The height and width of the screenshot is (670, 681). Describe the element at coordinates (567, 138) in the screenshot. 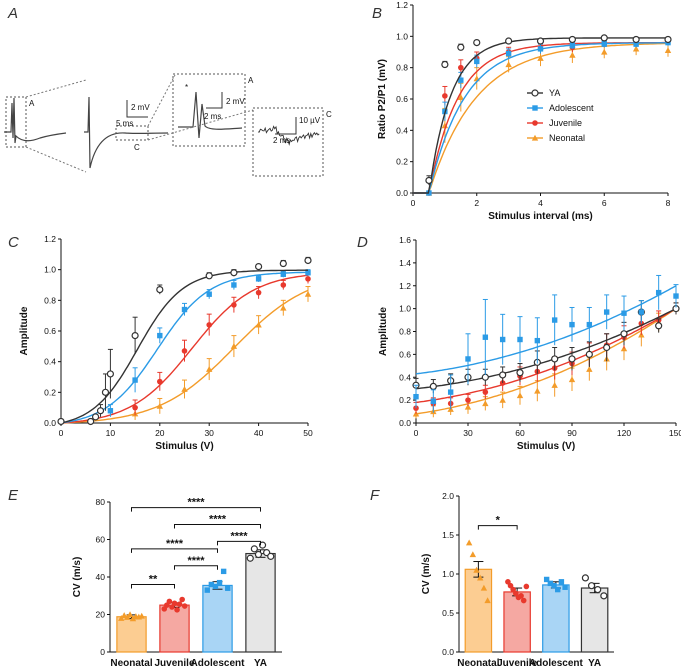

I see `legend-label-neonatal: Neonatal` at that location.